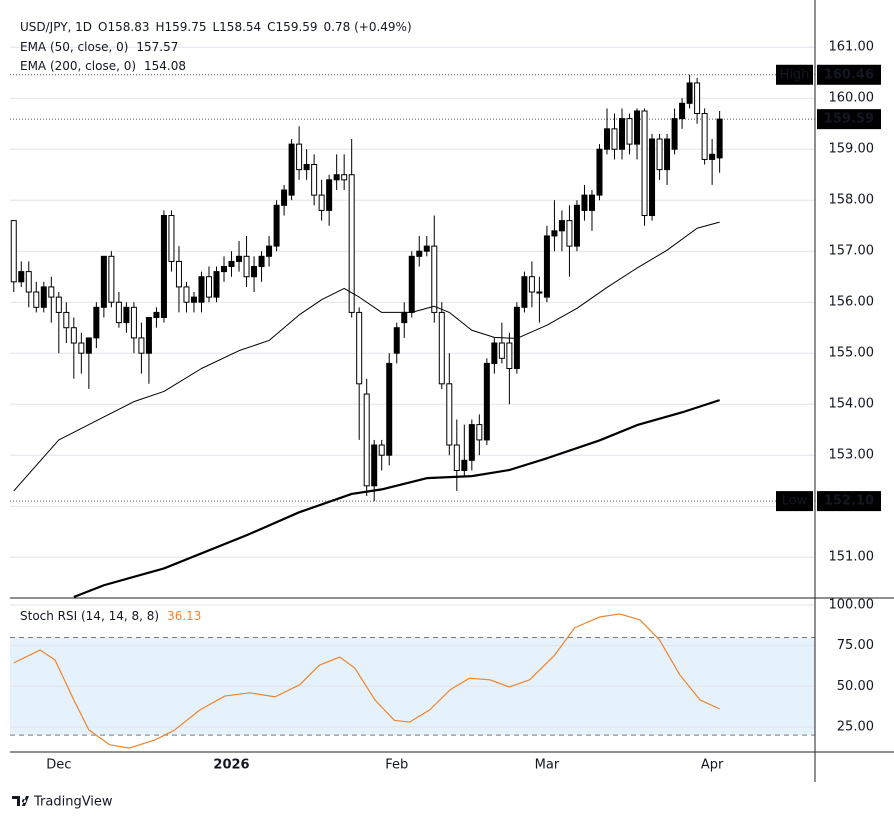 The height and width of the screenshot is (821, 894). Describe the element at coordinates (231, 765) in the screenshot. I see `x-tick-label: 2026` at that location.